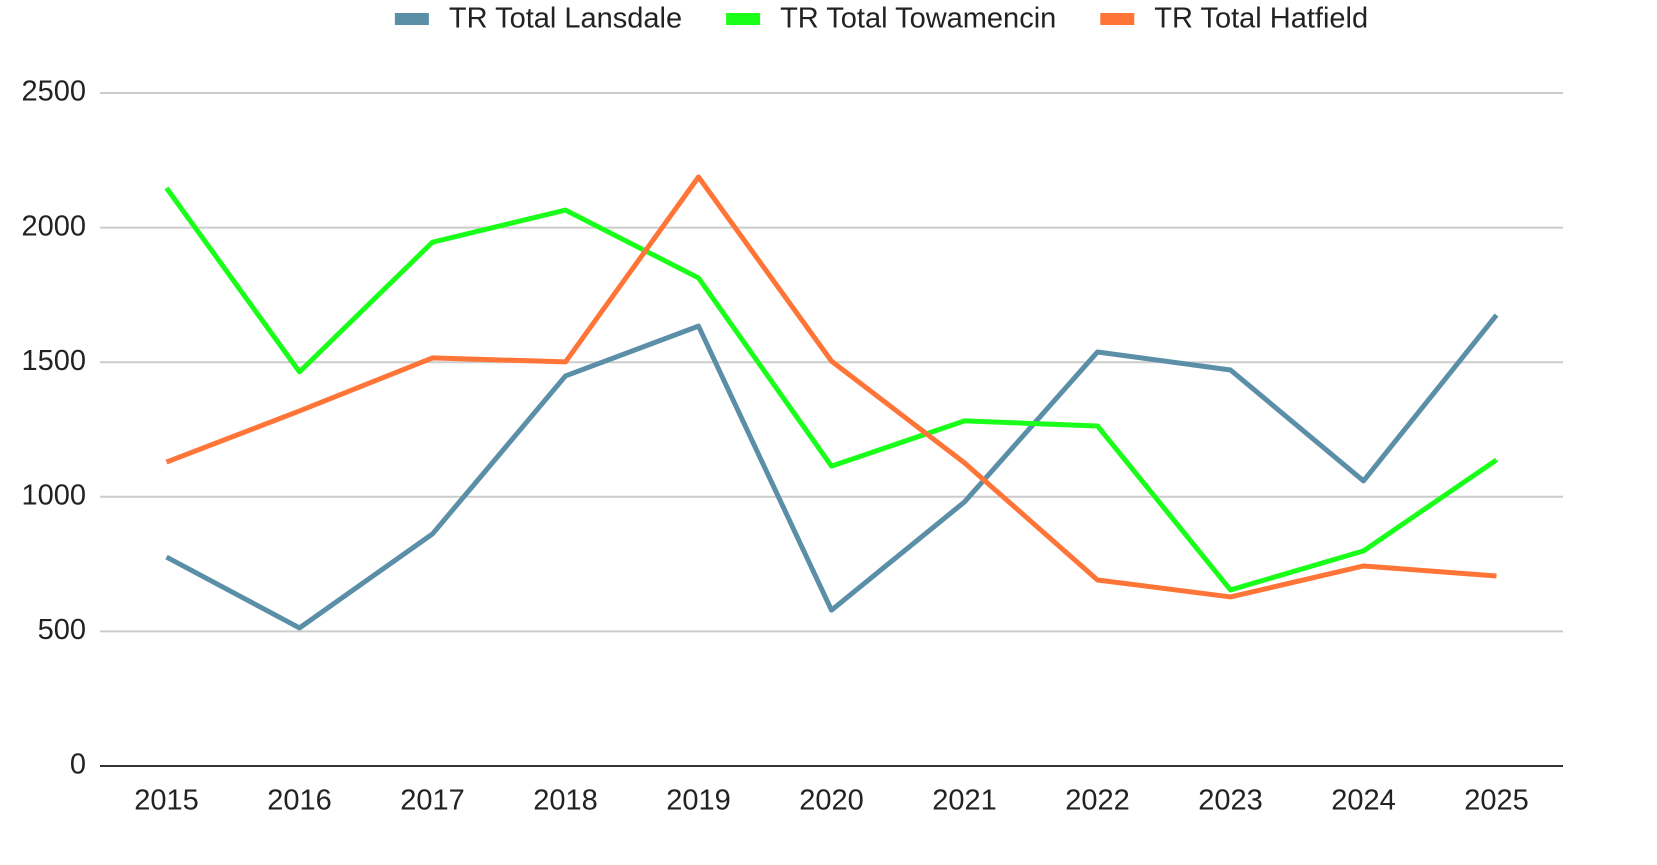 The image size is (1657, 865). What do you see at coordinates (166, 801) in the screenshot?
I see `x-tick-label: 2015` at bounding box center [166, 801].